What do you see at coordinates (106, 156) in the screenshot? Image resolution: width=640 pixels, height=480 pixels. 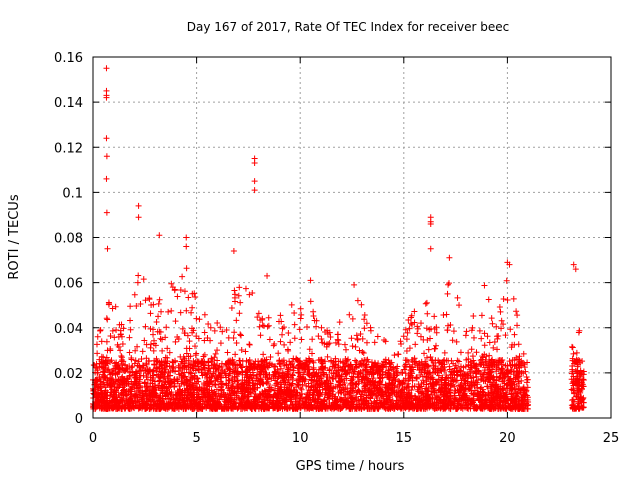 I see `notable-data-point` at bounding box center [106, 156].